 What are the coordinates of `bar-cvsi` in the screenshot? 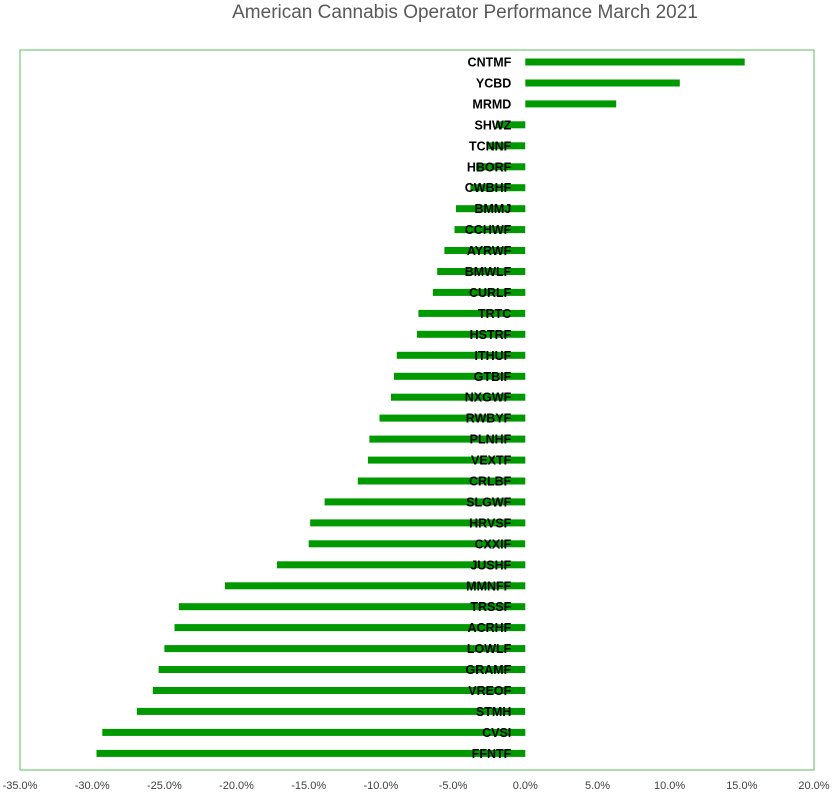 It's located at (314, 732).